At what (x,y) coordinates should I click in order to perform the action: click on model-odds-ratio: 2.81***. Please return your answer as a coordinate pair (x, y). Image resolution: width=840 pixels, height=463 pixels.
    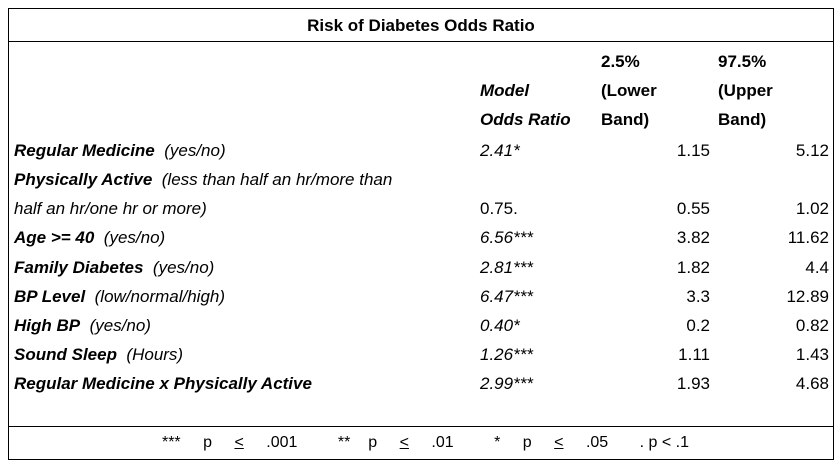
    Looking at the image, I should click on (506, 267).